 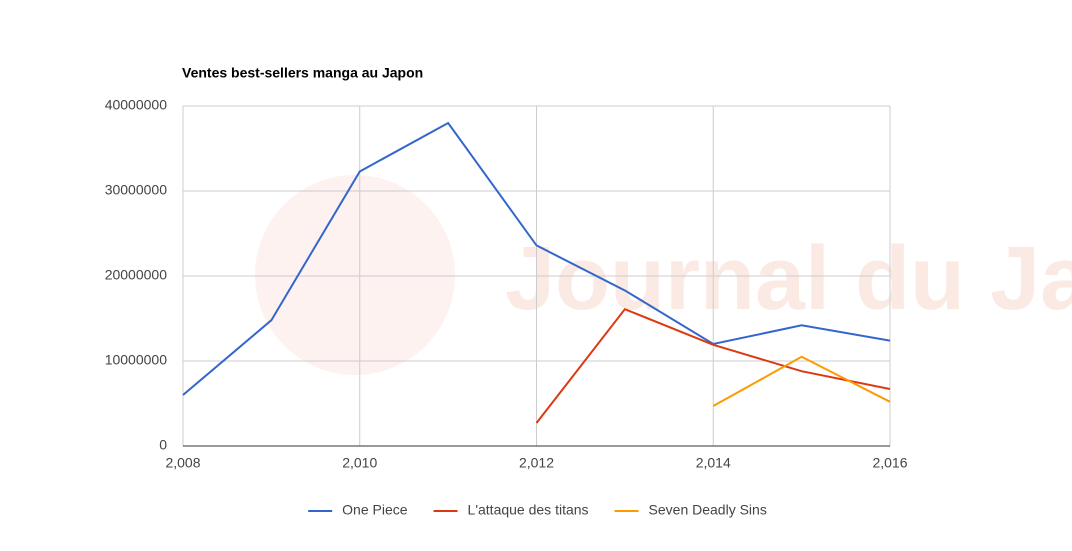 I want to click on legend-label: Seven Deadly Sins, so click(x=708, y=510).